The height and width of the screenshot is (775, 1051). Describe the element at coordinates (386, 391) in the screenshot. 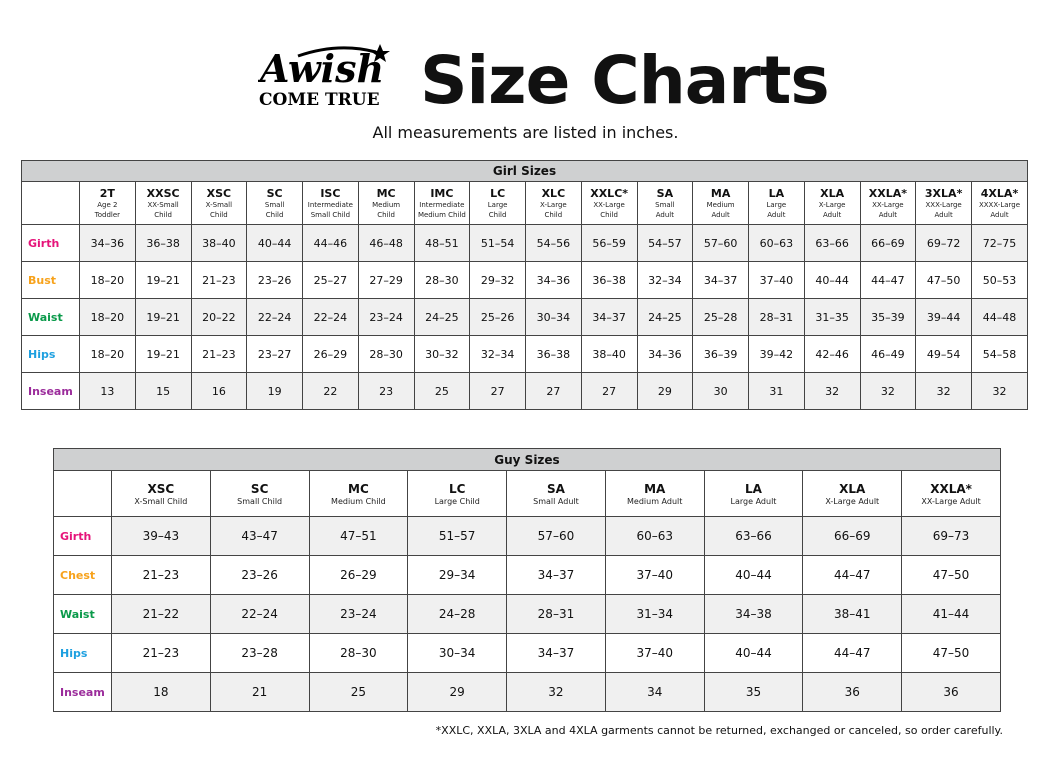

I see `measurement-value: 23` at that location.